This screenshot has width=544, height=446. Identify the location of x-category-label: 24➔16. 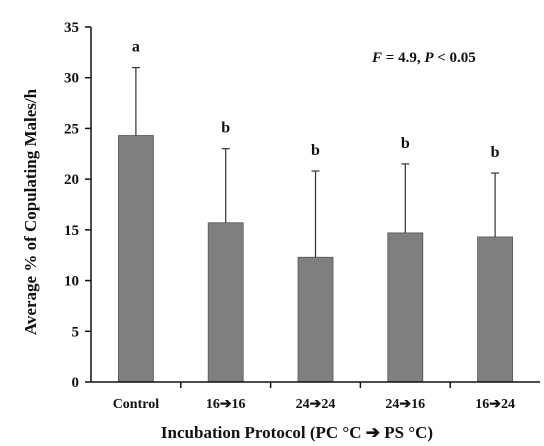
(405, 404).